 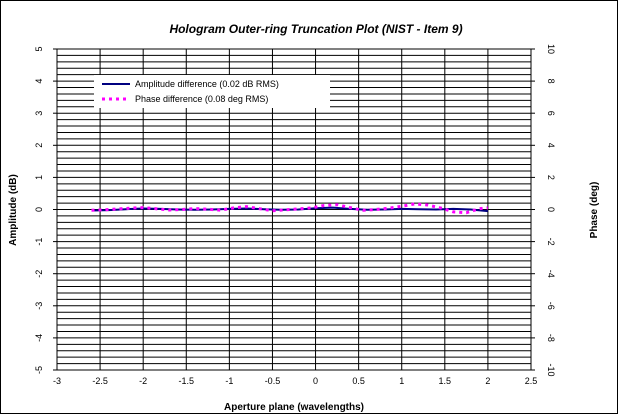 I want to click on y-left-tick-label: -1, so click(x=39, y=242).